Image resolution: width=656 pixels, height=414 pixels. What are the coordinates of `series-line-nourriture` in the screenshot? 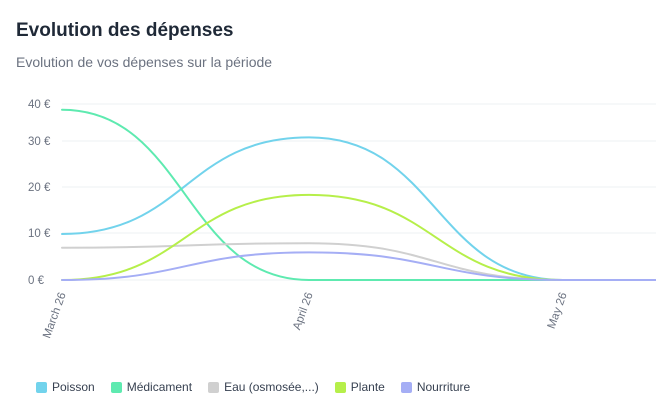 It's located at (358, 266).